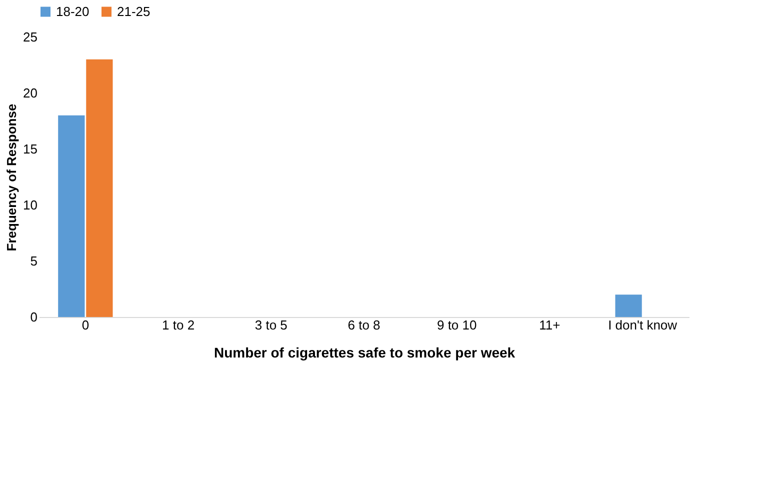  What do you see at coordinates (73, 11) in the screenshot?
I see `legend-label: 18-20` at bounding box center [73, 11].